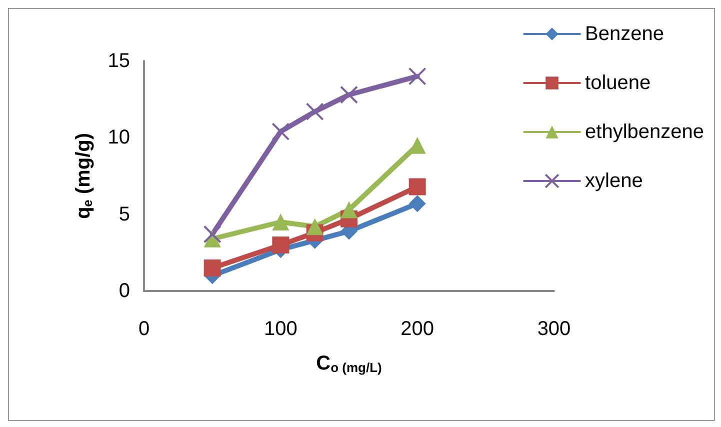 This screenshot has height=427, width=721. What do you see at coordinates (614, 181) in the screenshot?
I see `legend-label: xylene` at bounding box center [614, 181].